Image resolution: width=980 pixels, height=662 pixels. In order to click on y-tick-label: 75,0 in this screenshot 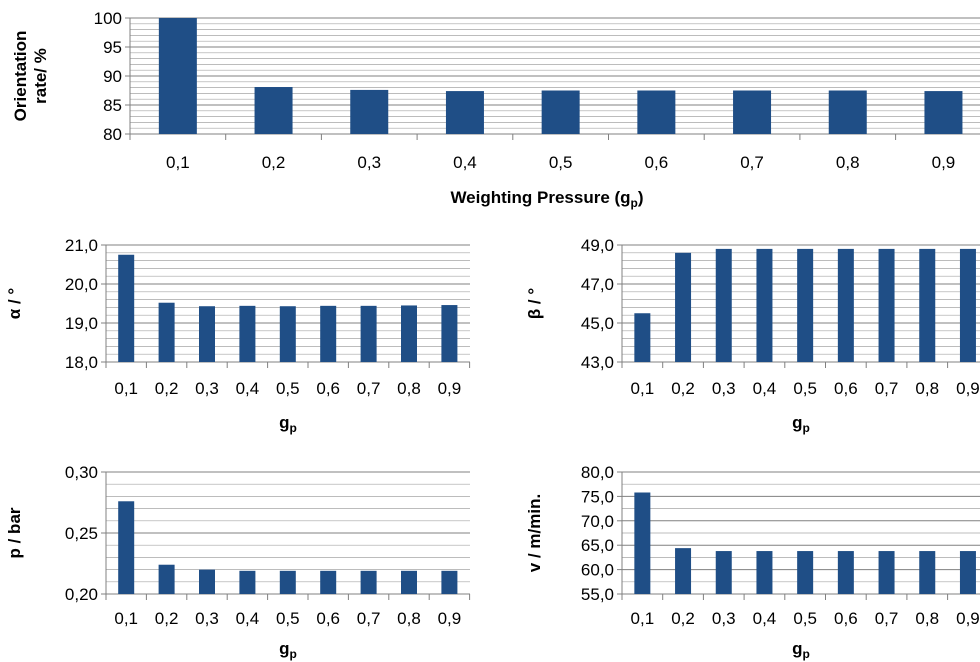, I will do `click(597, 496)`.